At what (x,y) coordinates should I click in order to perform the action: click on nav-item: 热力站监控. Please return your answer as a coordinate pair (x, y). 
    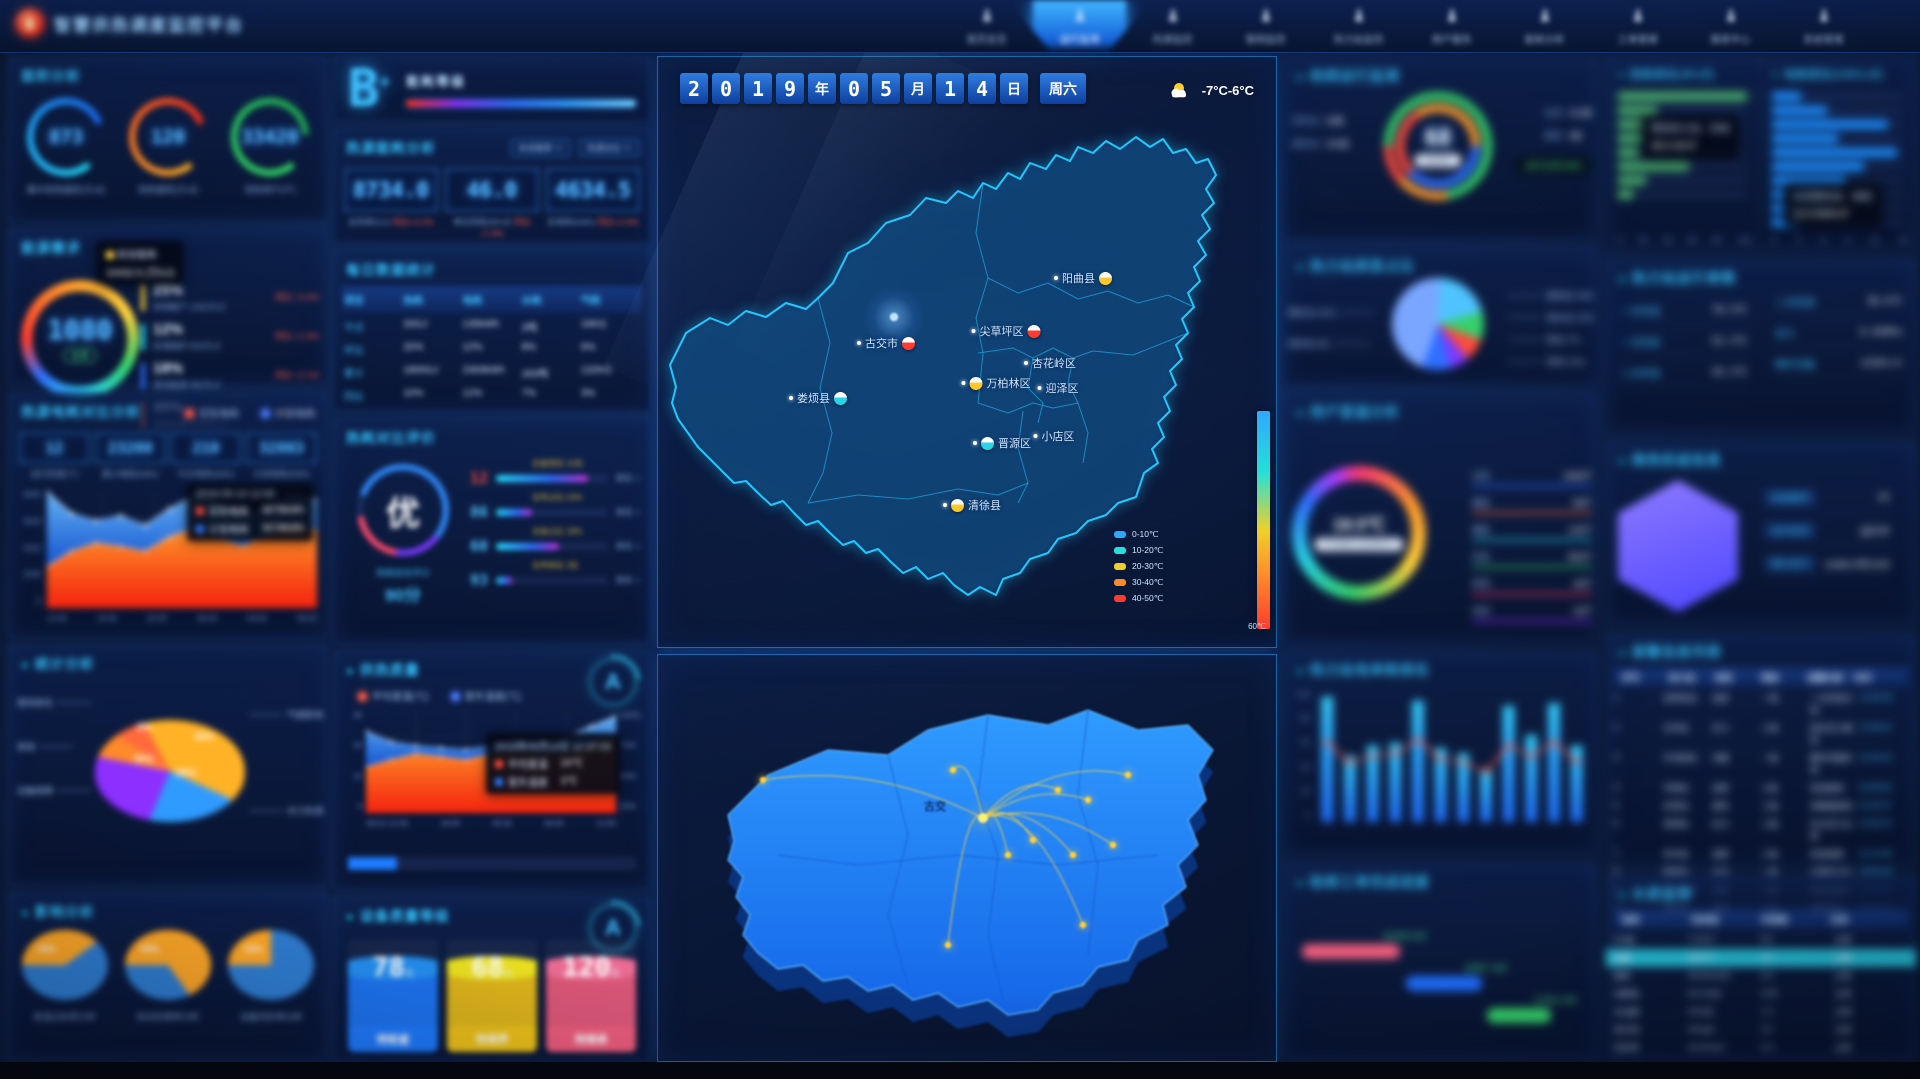
    Looking at the image, I should click on (1358, 26).